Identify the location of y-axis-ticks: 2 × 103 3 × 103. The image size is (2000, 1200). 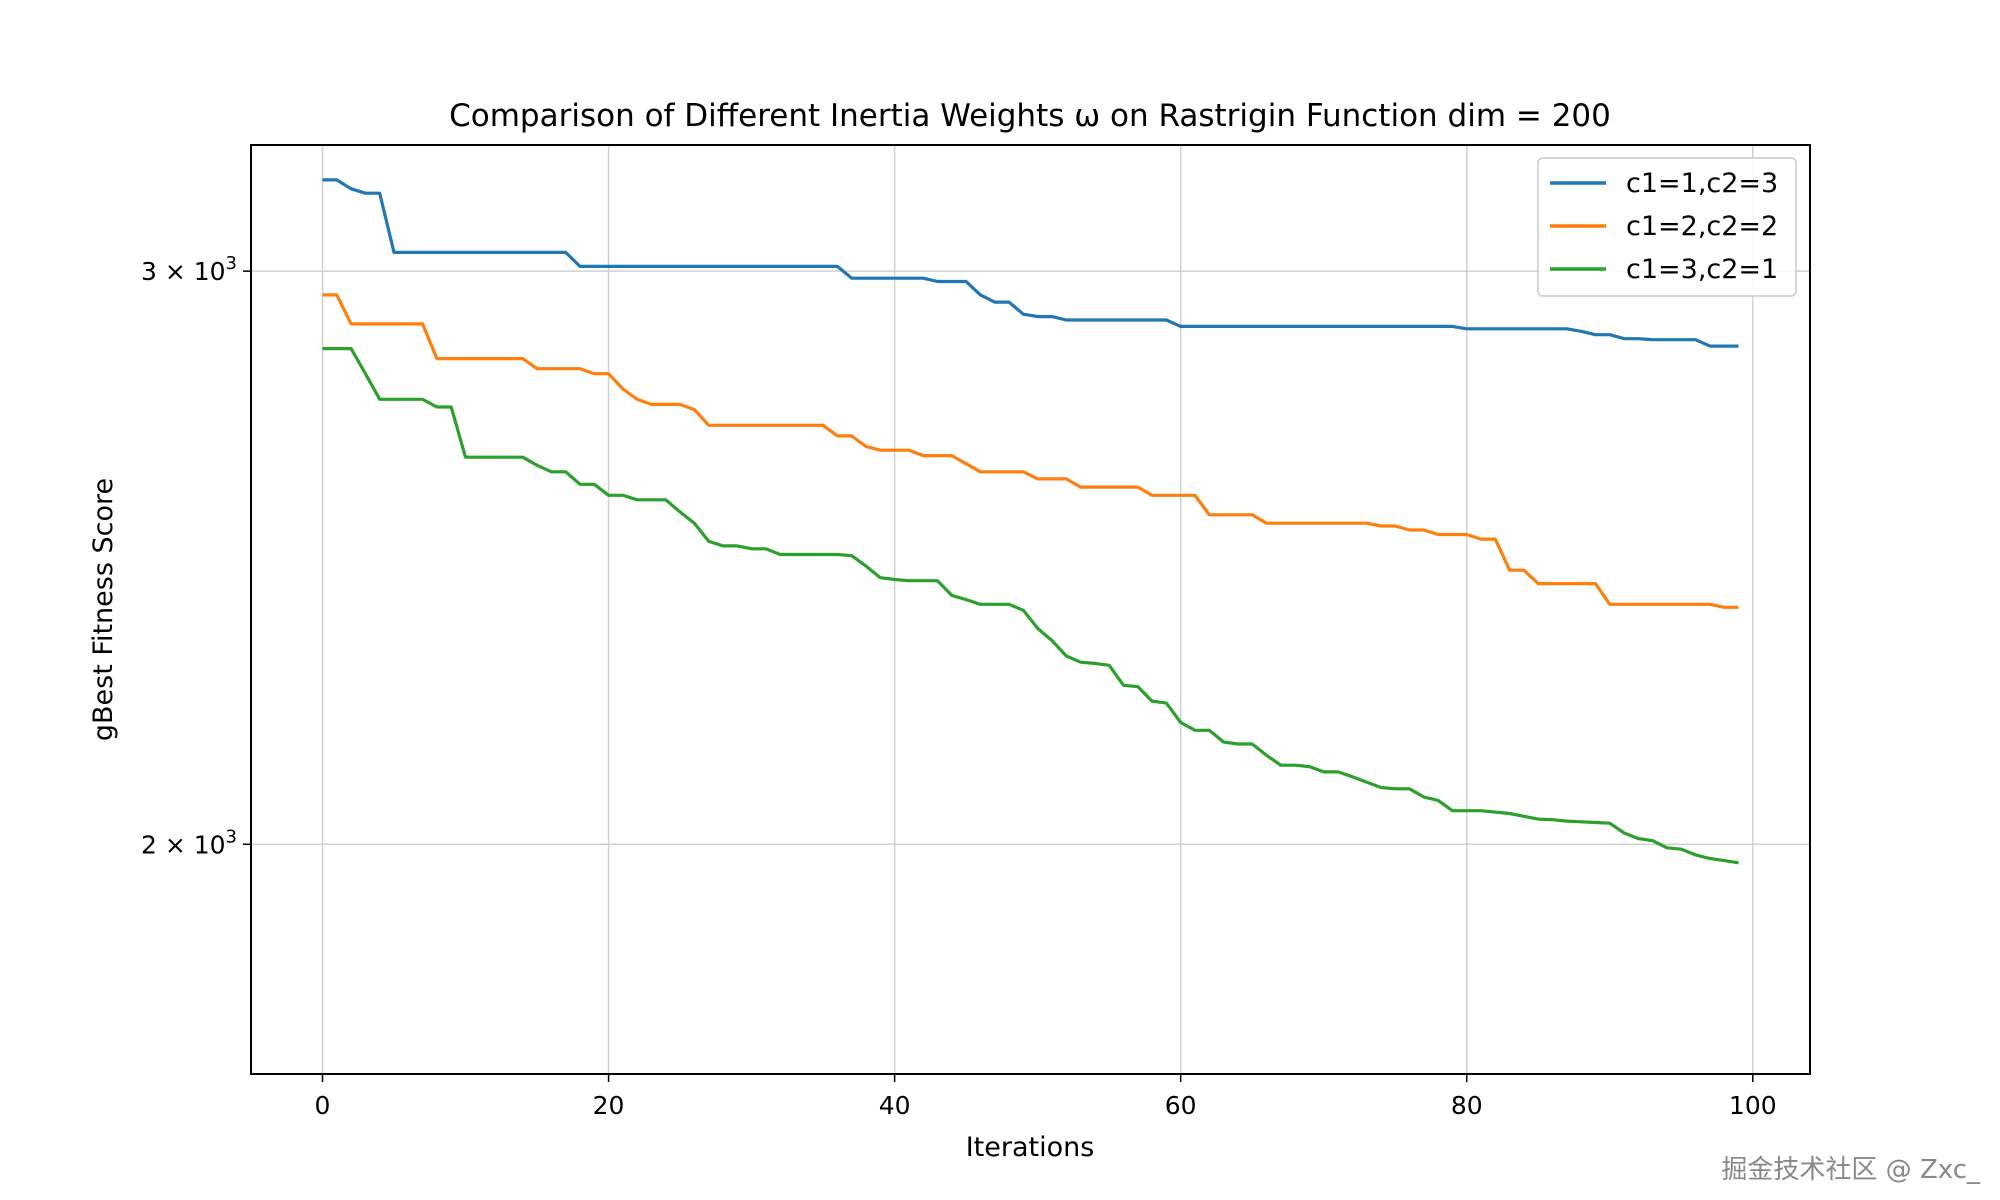
(196, 556).